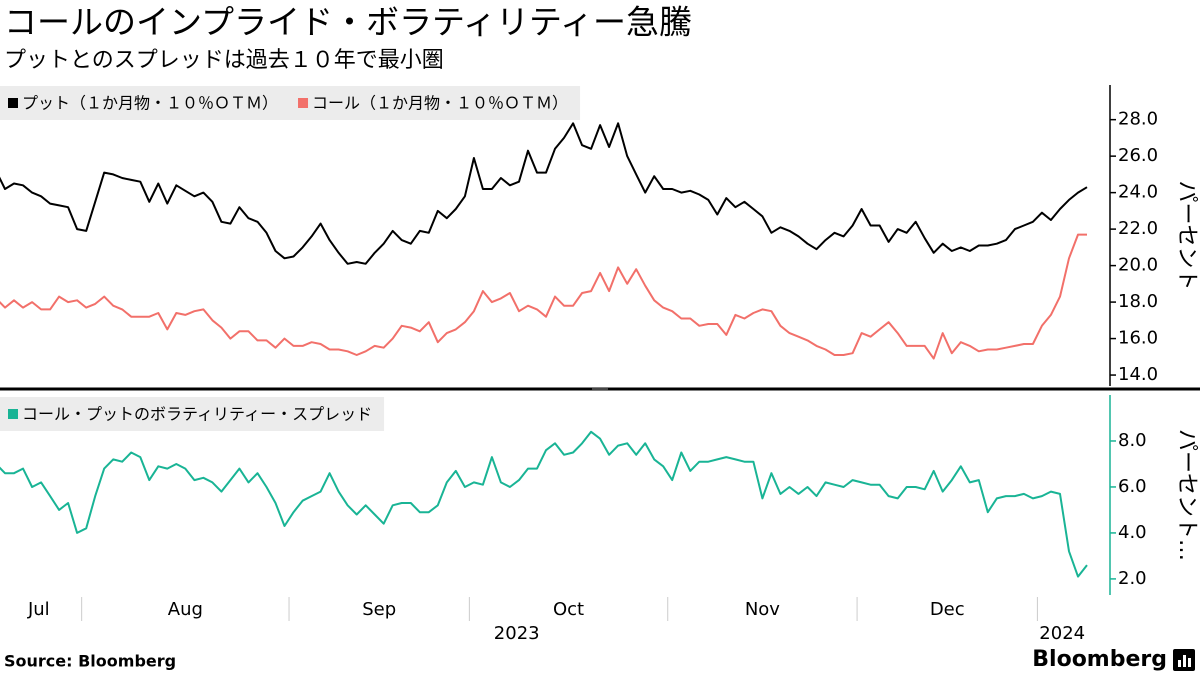 The height and width of the screenshot is (675, 1200). Describe the element at coordinates (1186, 235) in the screenshot. I see `y-axis-label: パーセント` at that location.